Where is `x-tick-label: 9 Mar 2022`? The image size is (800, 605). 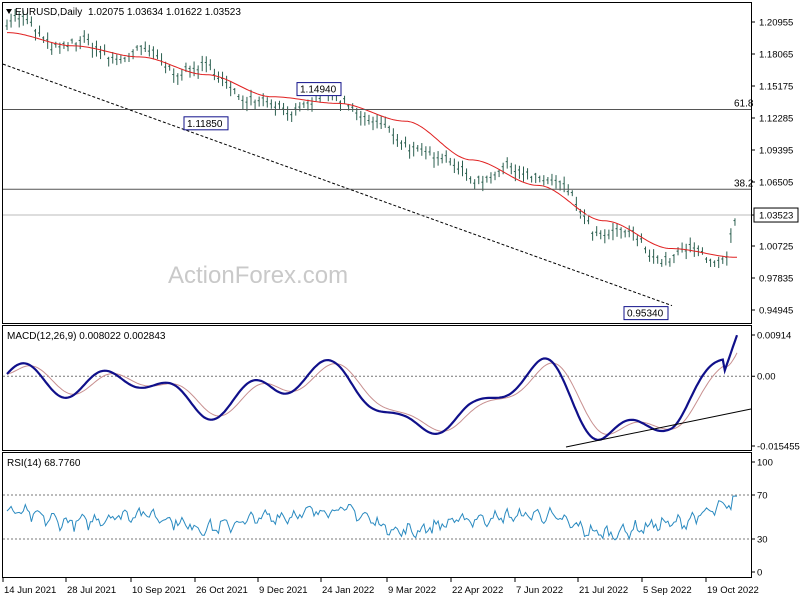
x-tick-label: 9 Mar 2022 is located at coordinates (412, 590).